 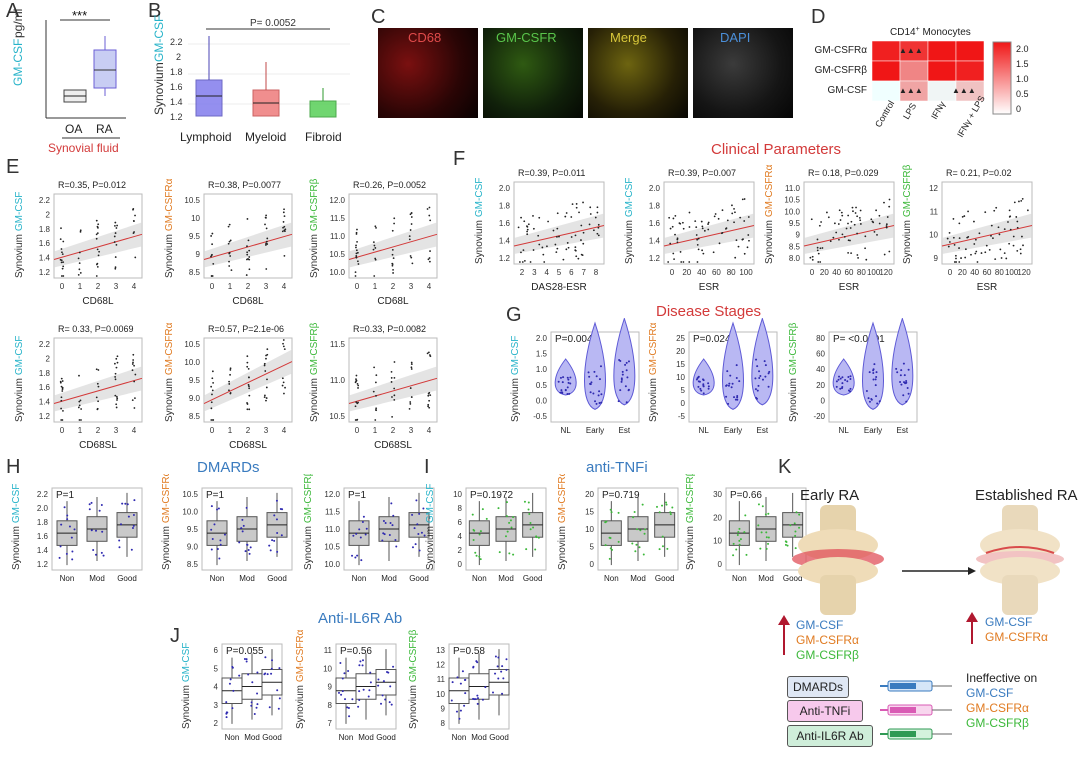 I want to click on violin-ytick: 5, so click(x=683, y=390).